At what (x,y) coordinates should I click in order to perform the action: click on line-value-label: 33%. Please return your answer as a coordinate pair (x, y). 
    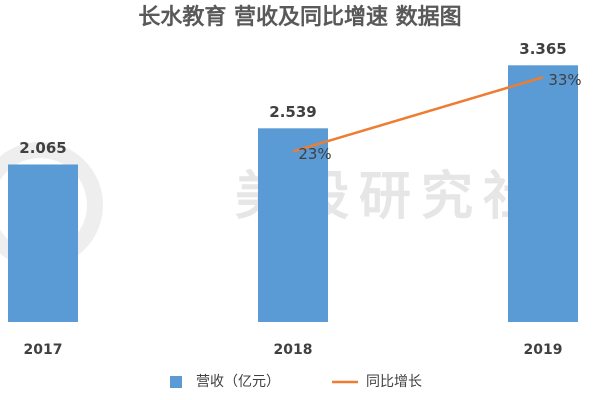
    Looking at the image, I should click on (564, 80).